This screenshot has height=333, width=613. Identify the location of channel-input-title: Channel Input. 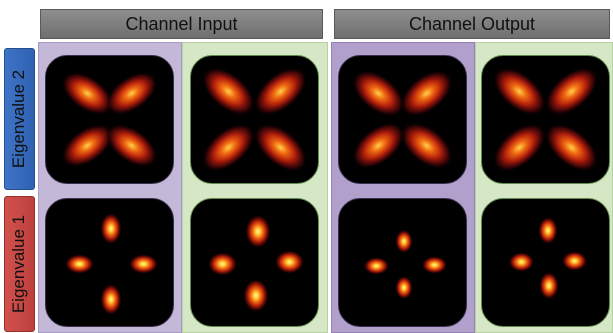
(181, 23).